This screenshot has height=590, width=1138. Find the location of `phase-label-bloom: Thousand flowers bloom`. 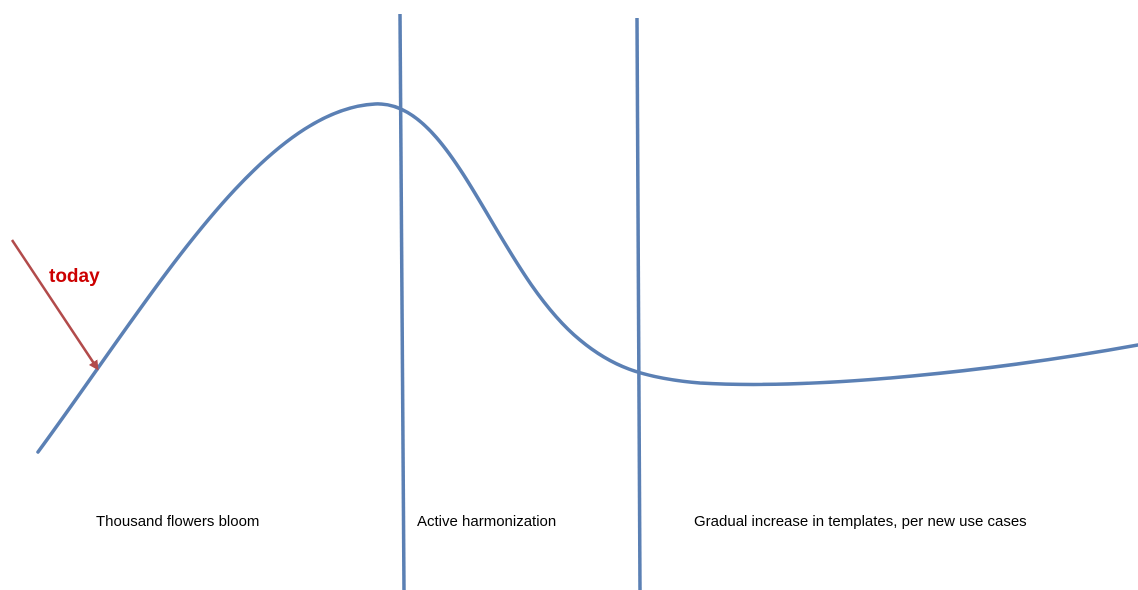

phase-label-bloom: Thousand flowers bloom is located at coordinates (177, 521).